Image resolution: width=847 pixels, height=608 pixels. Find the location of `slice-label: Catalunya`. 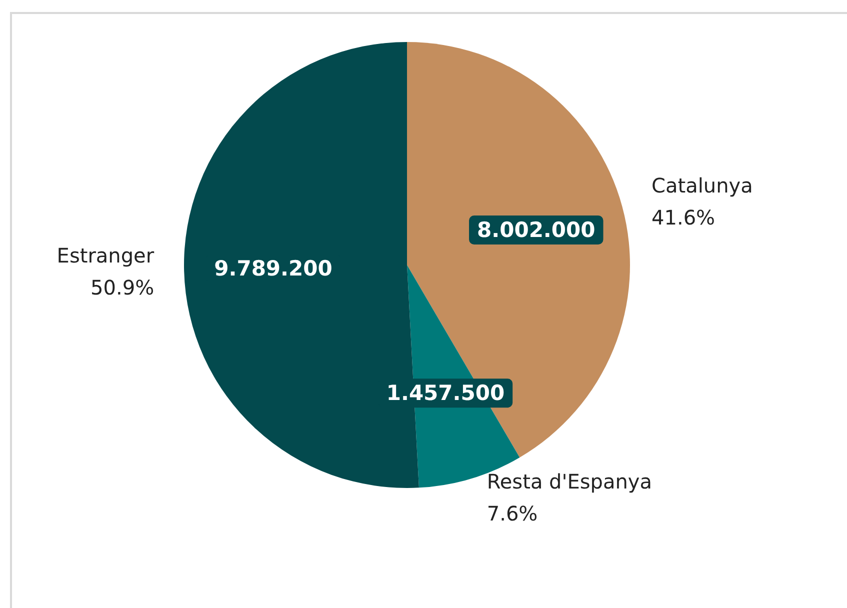

slice-label: Catalunya is located at coordinates (702, 185).